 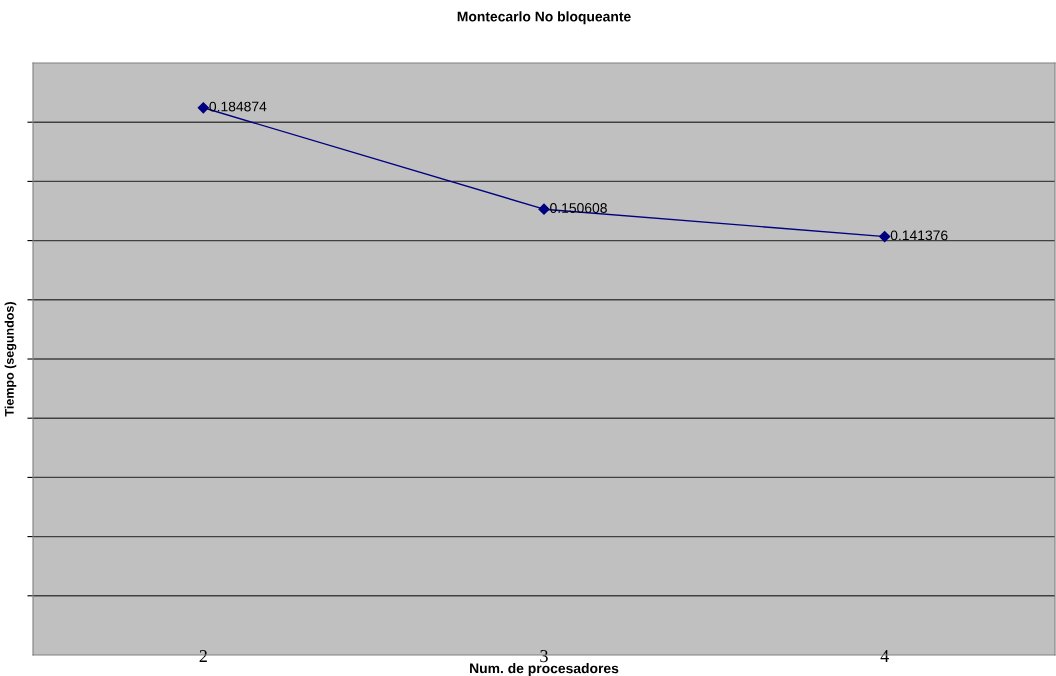 What do you see at coordinates (10, 359) in the screenshot?
I see `y-axis-title: Tiempo (segundos)` at bounding box center [10, 359].